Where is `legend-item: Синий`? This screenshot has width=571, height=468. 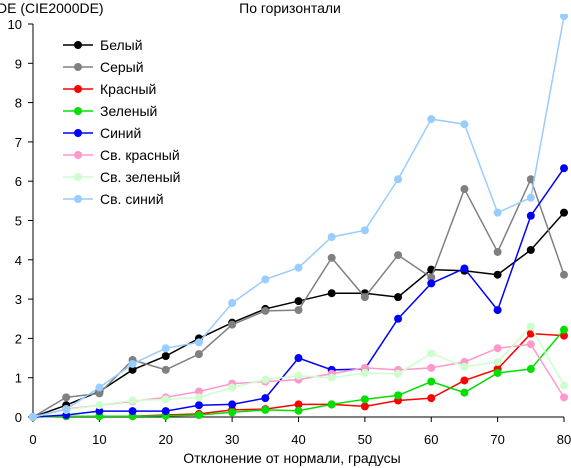 legend-item: Синий is located at coordinates (102, 133).